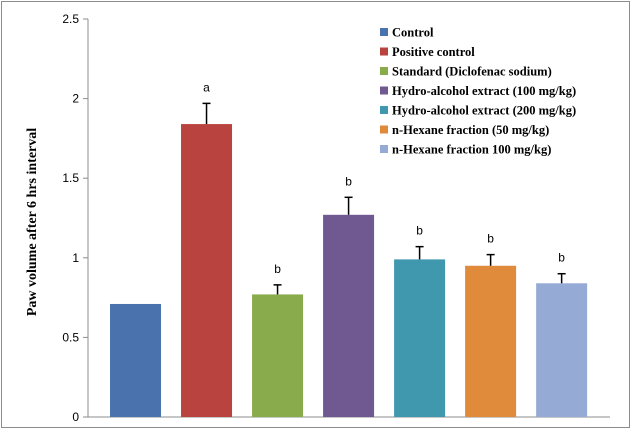  I want to click on legend-label: n-Hexane fraction (50 mg/kg), so click(470, 130).